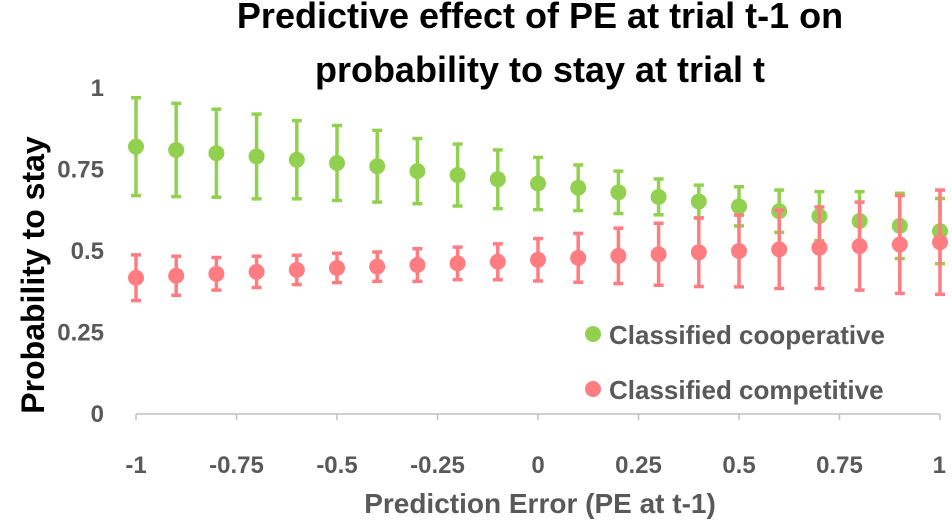 This screenshot has width=952, height=527. Describe the element at coordinates (540, 69) in the screenshot. I see `chart-title-line-2: probability to stay at trial t` at that location.